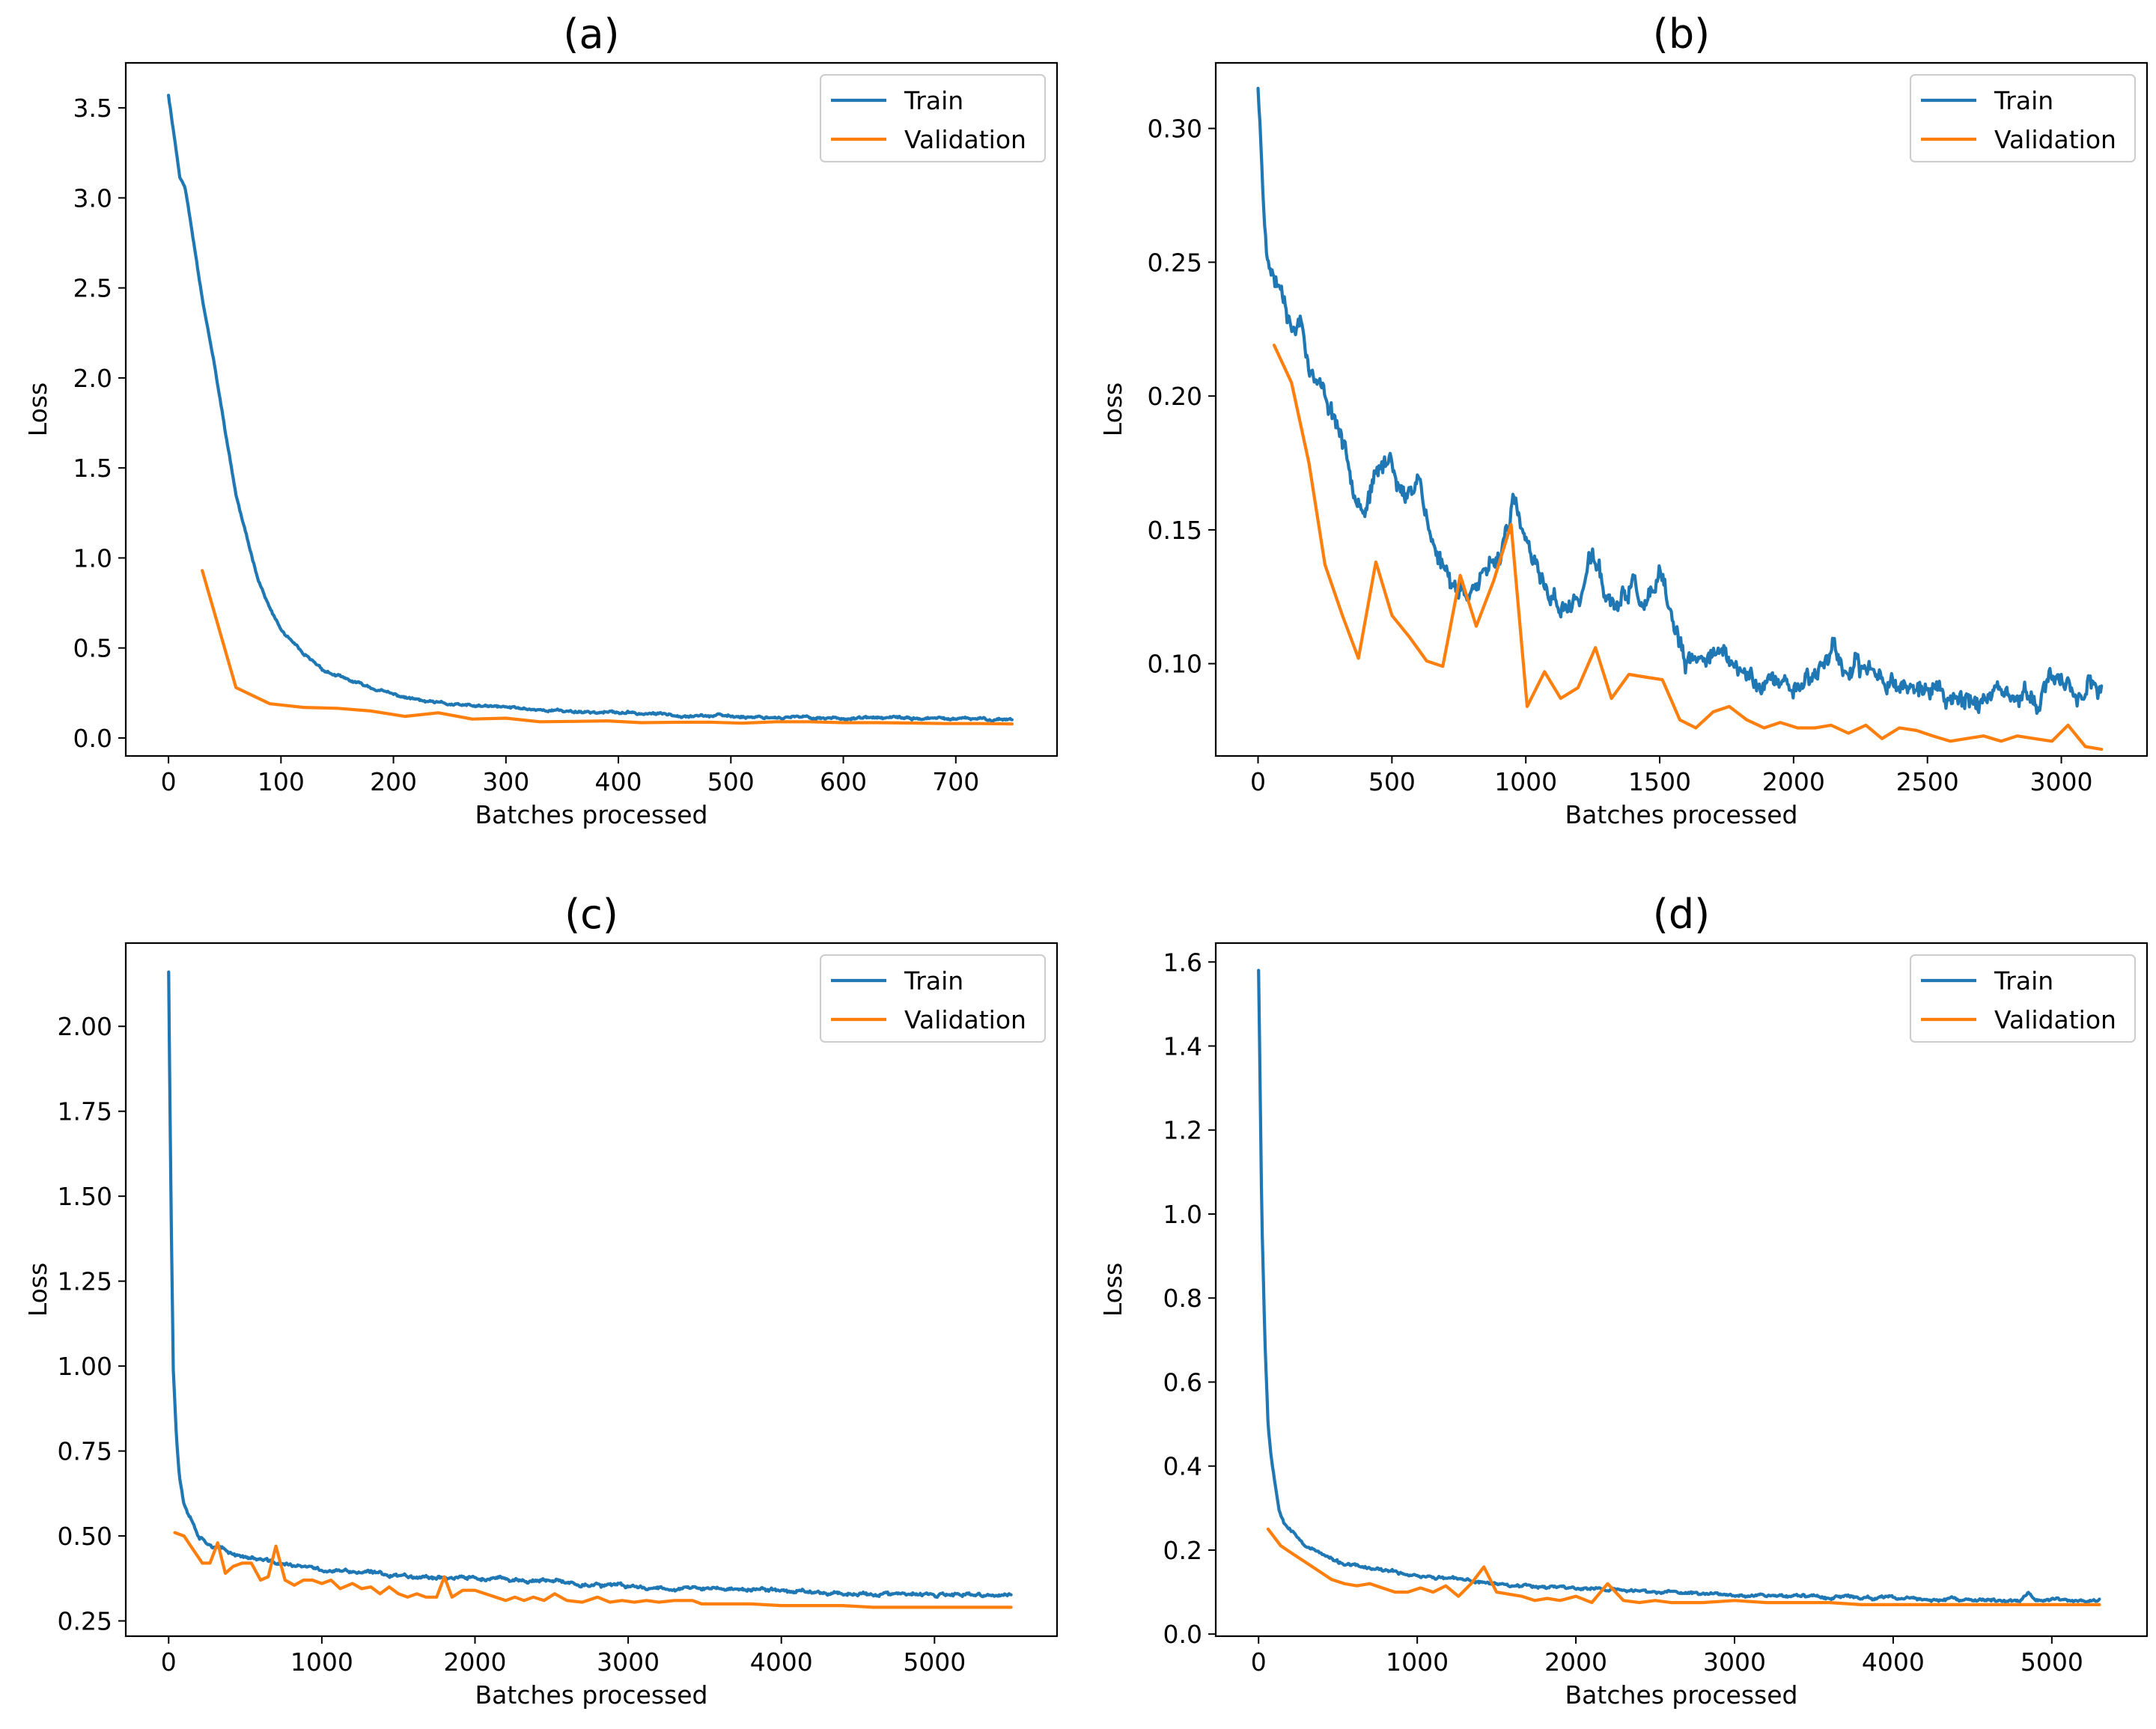  Describe the element at coordinates (1659, 781) in the screenshot. I see `x-tick-label: 1500` at that location.